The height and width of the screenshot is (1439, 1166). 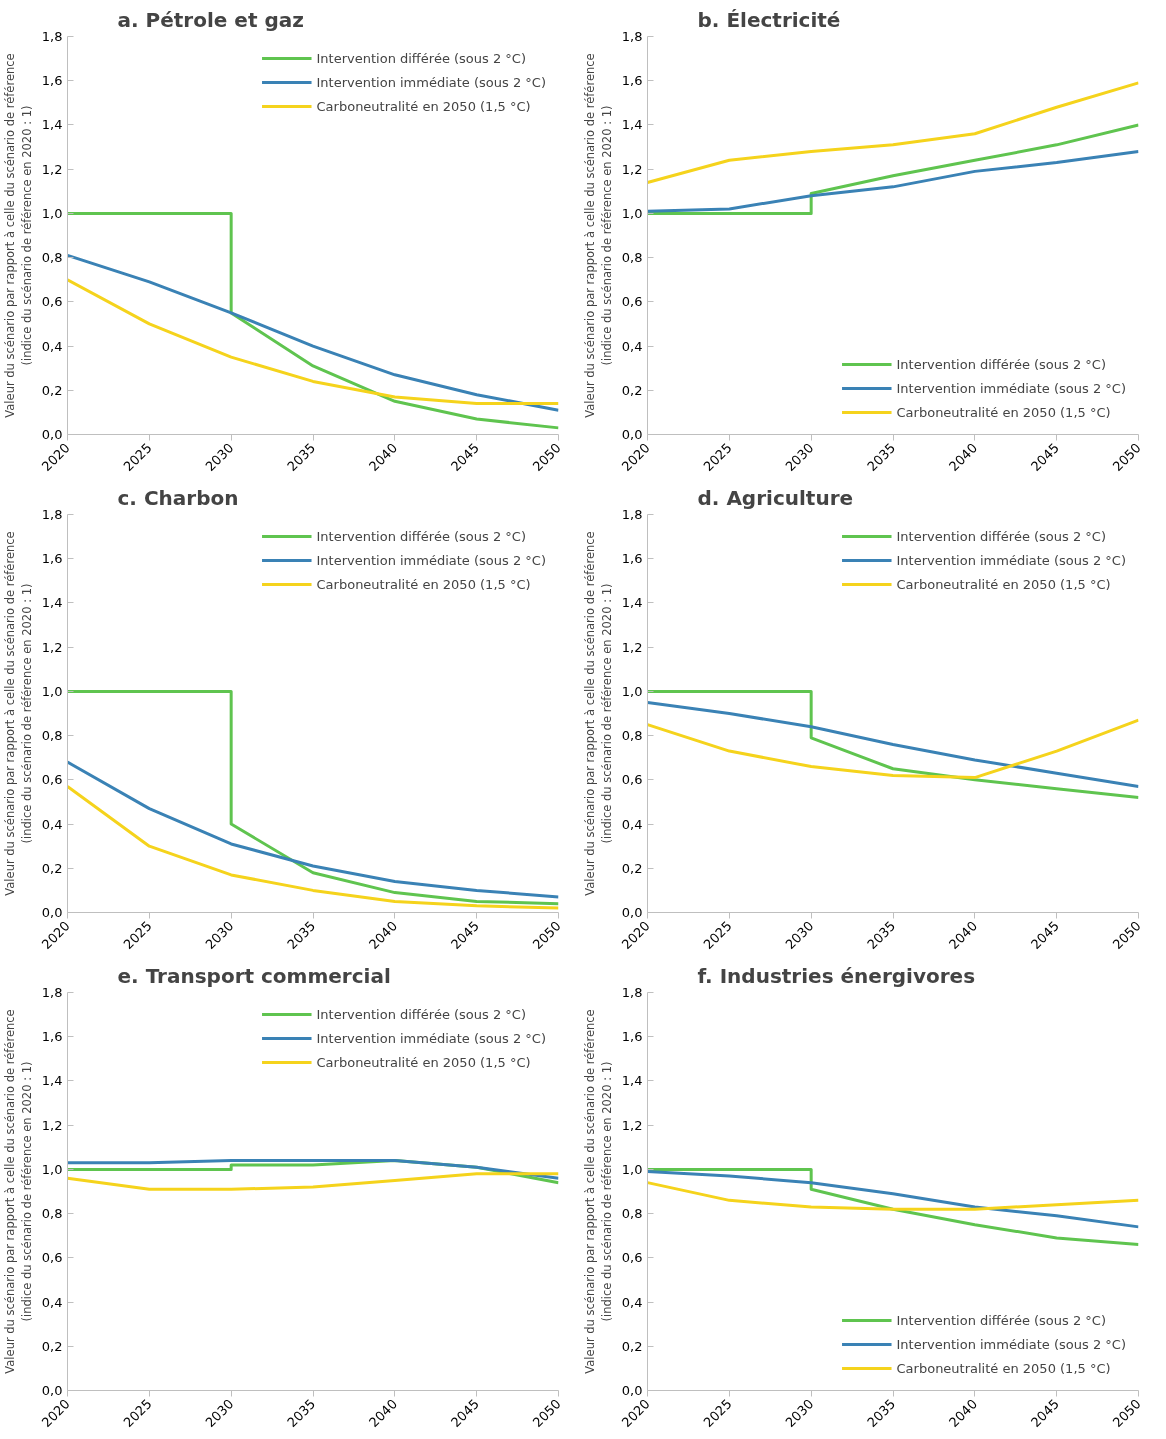 What do you see at coordinates (769, 19) in the screenshot?
I see `chart-title: b. Électricité` at bounding box center [769, 19].